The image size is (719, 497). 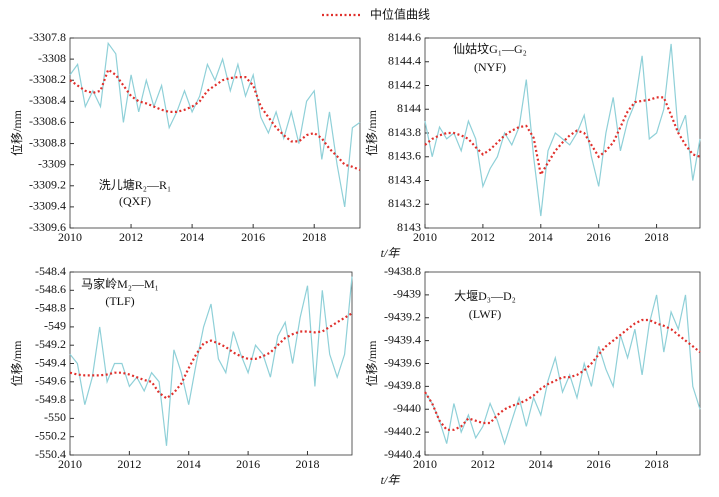 I want to click on y-tick-label: -9439, so click(x=407, y=294).